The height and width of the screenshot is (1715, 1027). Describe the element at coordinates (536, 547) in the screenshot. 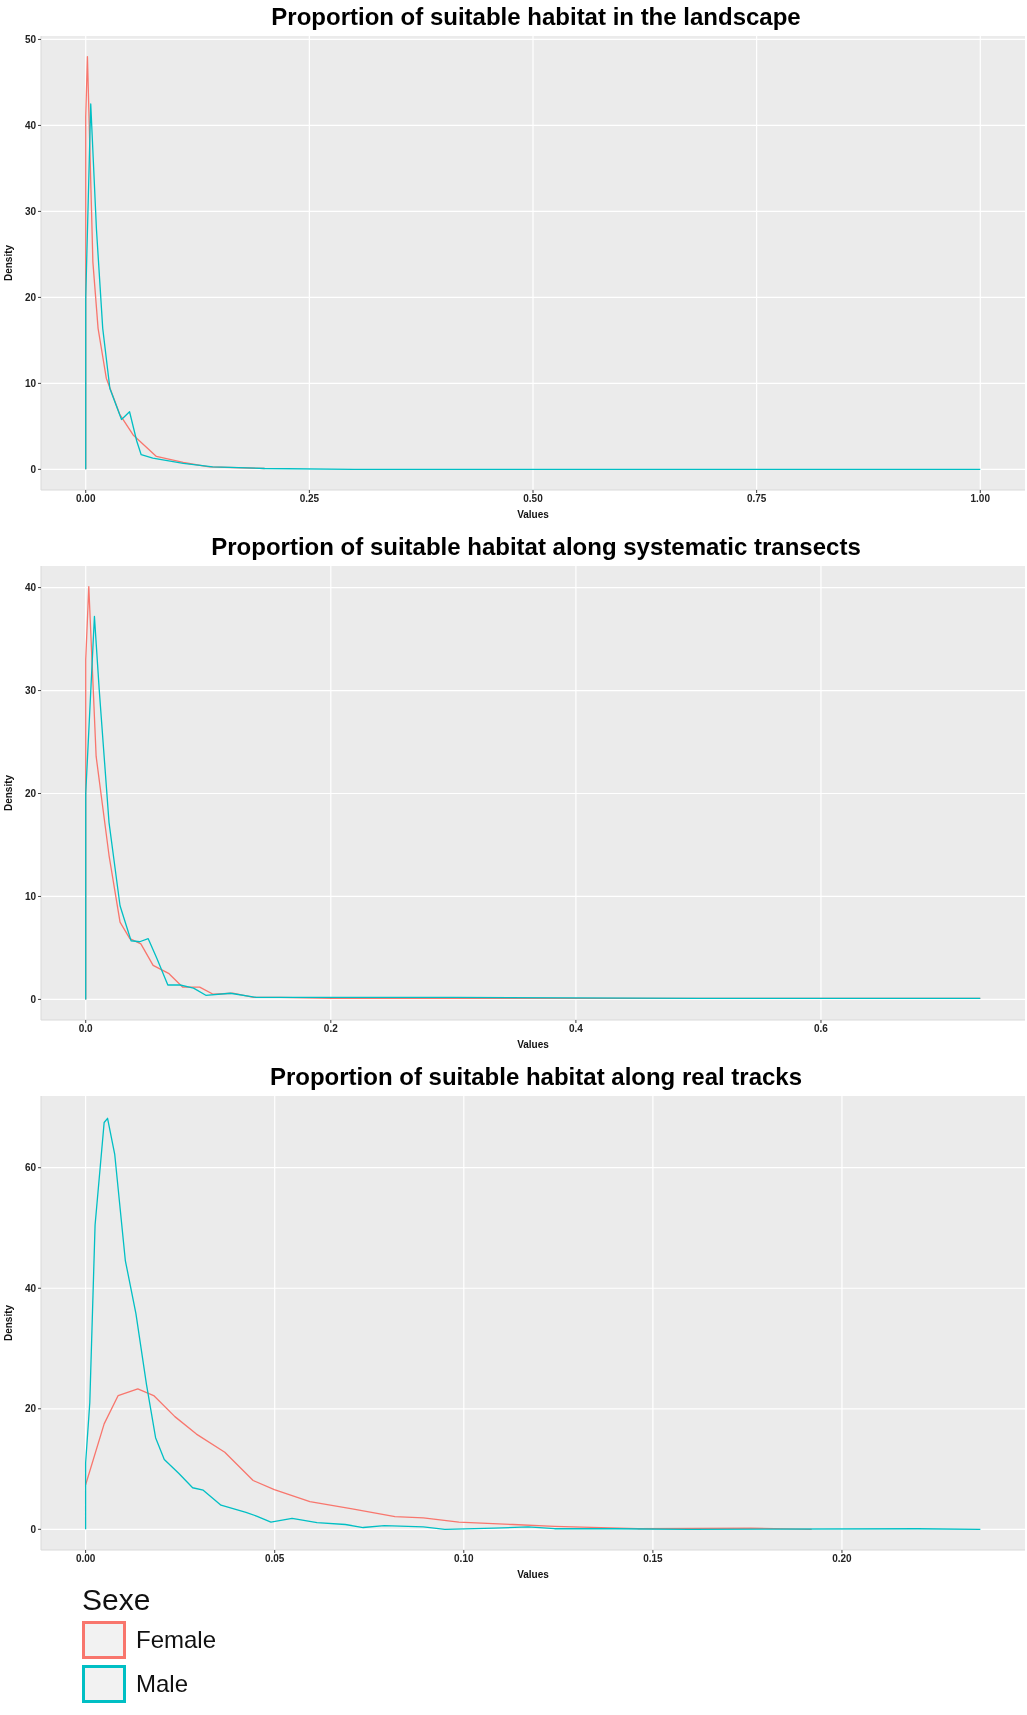

I see `chart-title: Proportion of suitable habitat along systematic transects` at that location.